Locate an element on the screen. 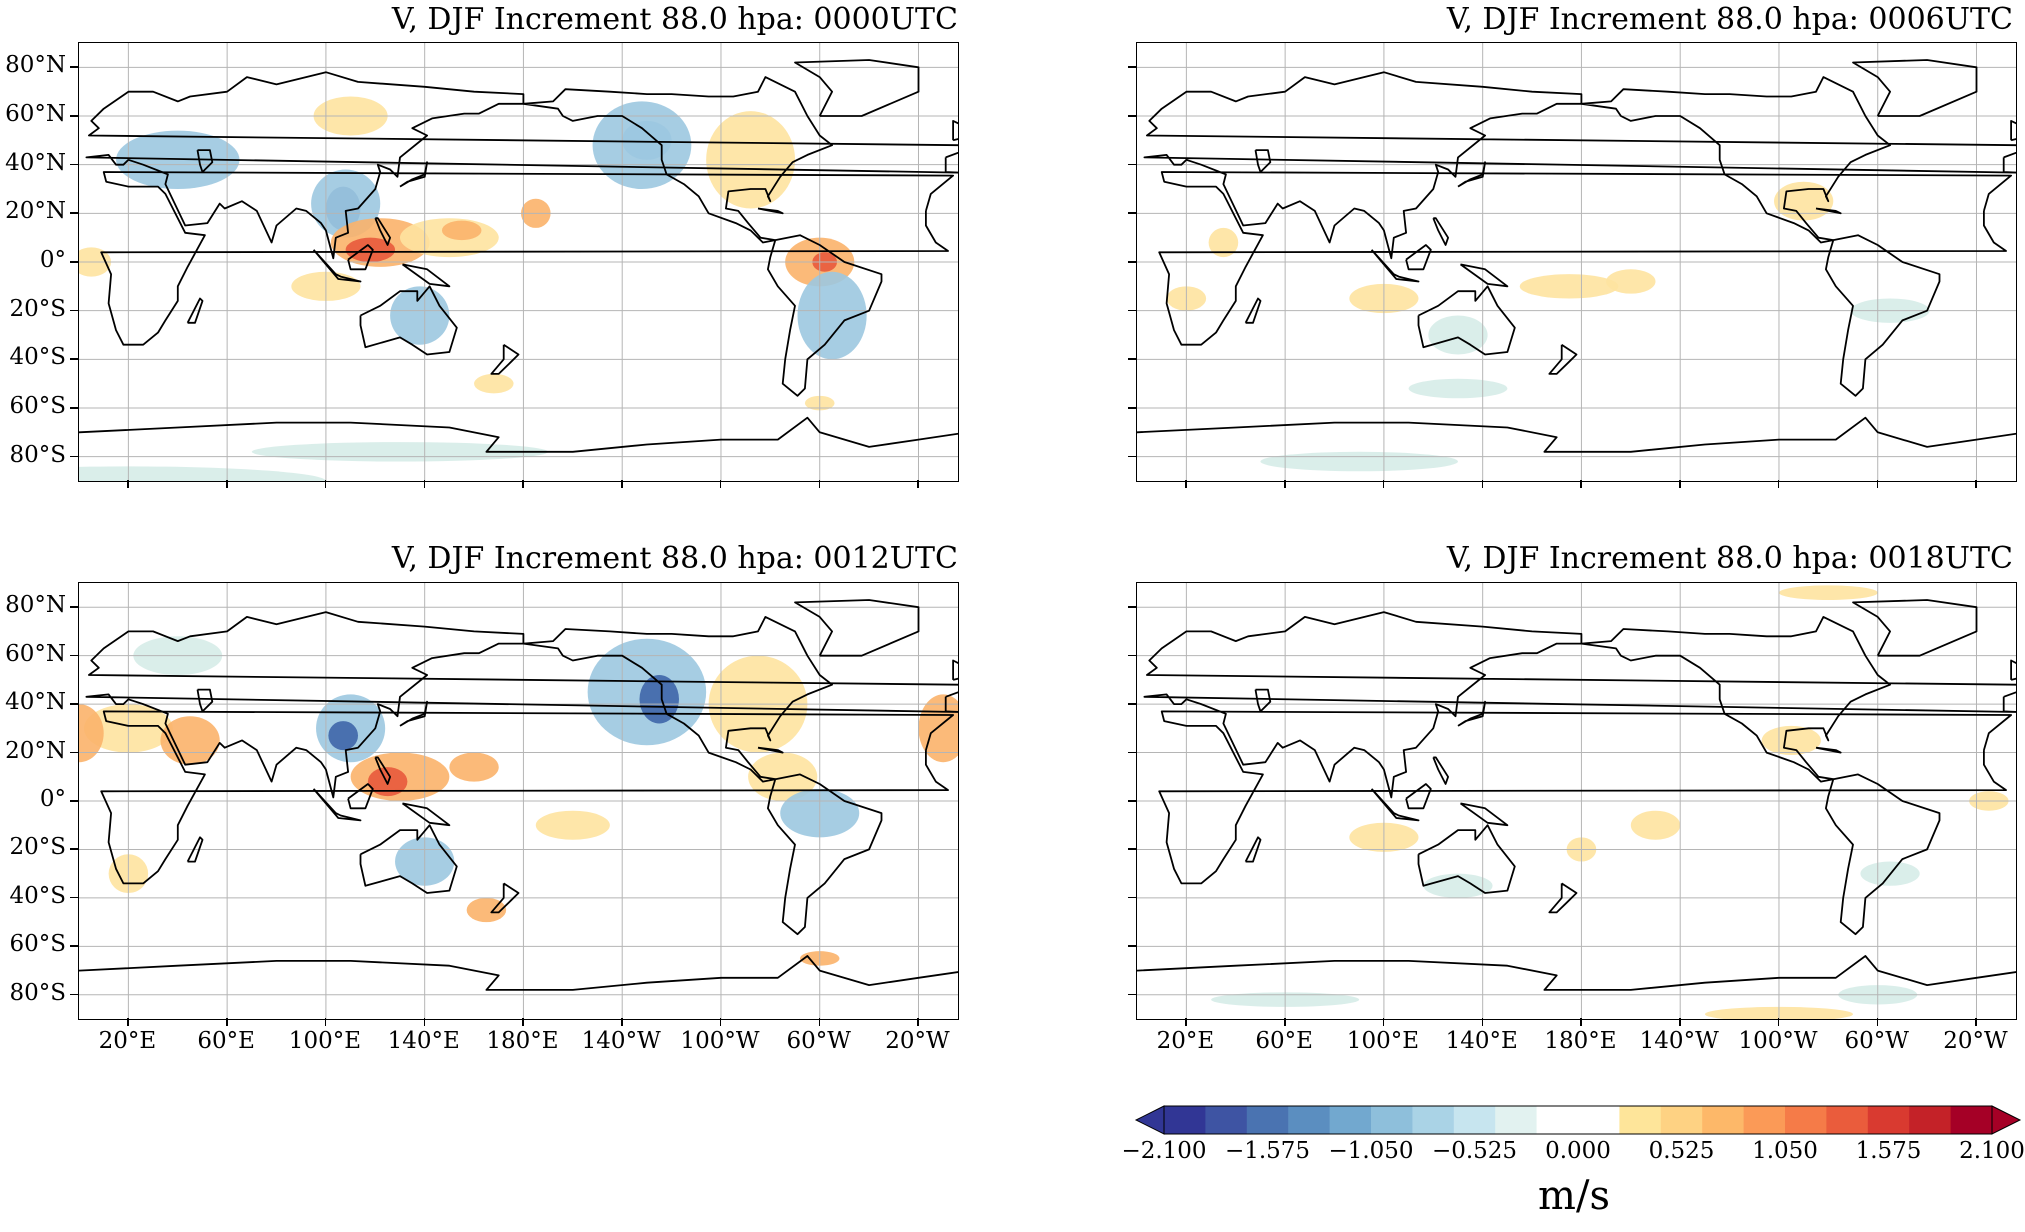  panel-title-0012utc: V, DJF Increment 88.0 hpa: 0012UTC is located at coordinates (674, 558).